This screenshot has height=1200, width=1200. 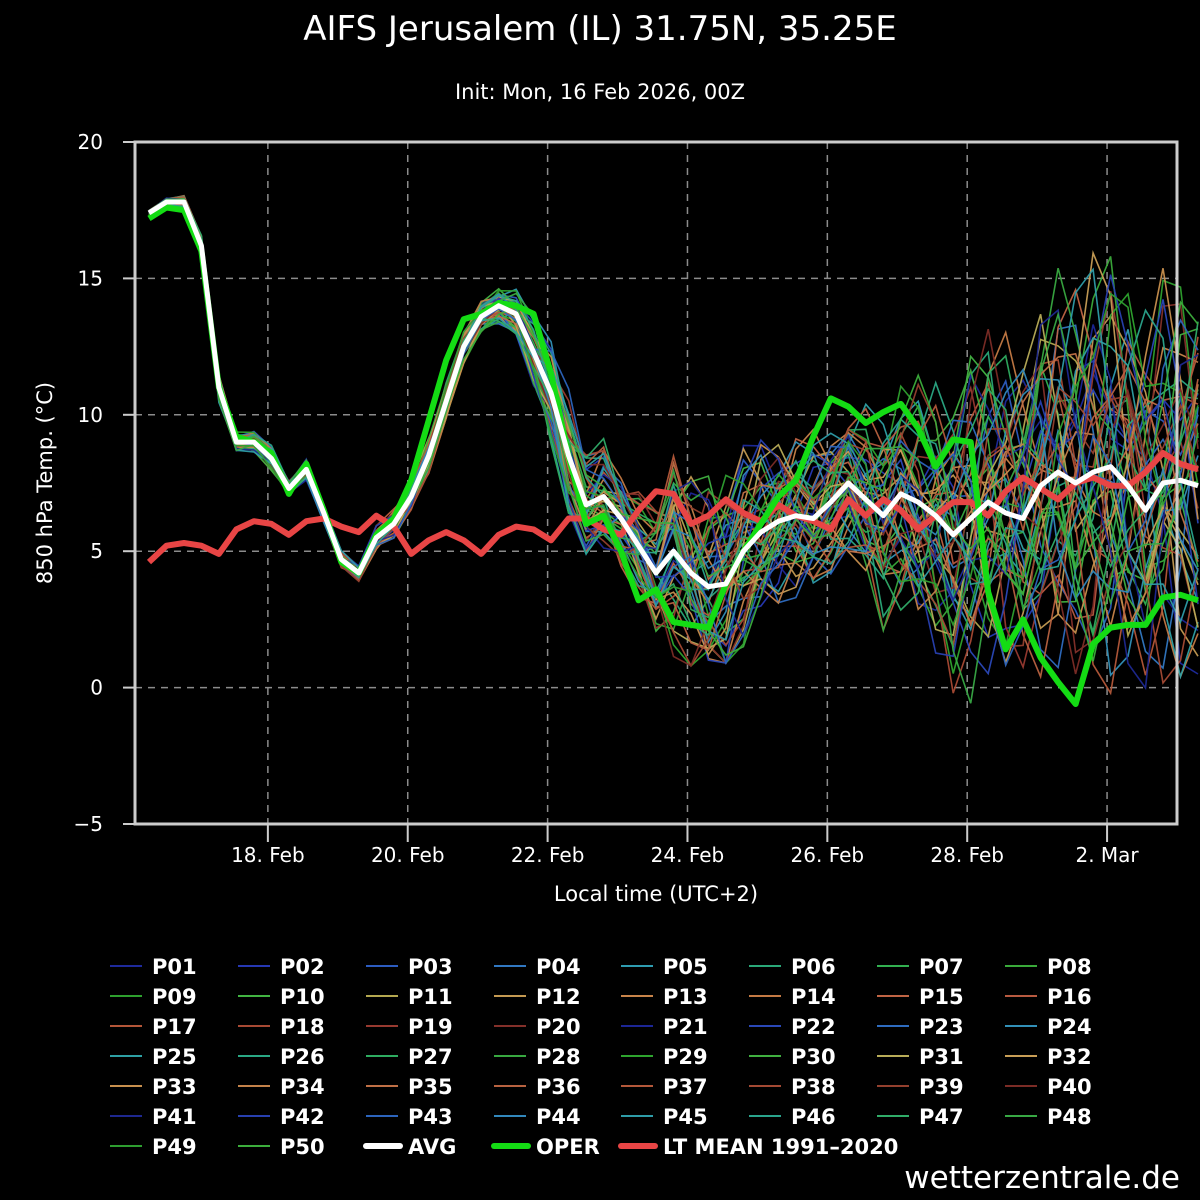 What do you see at coordinates (302, 997) in the screenshot?
I see `legend-label: P10` at bounding box center [302, 997].